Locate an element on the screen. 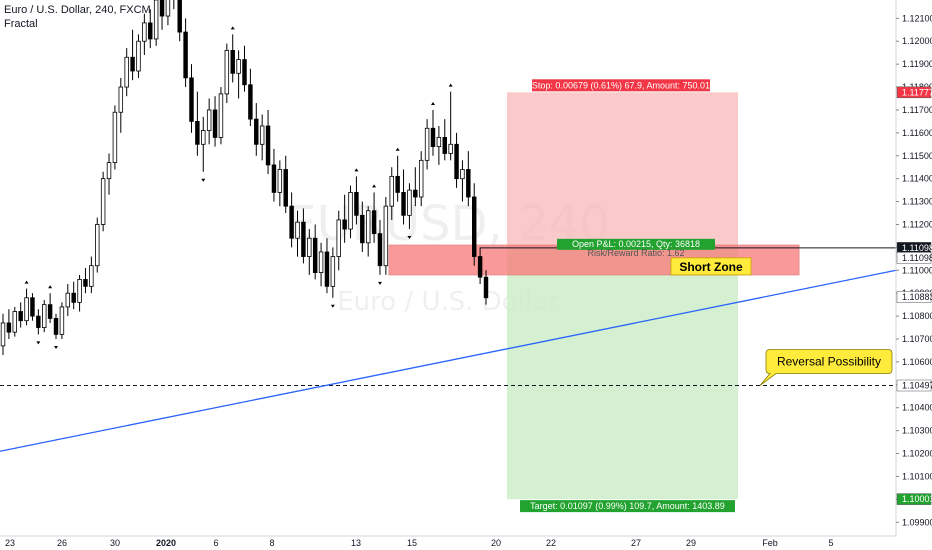 Image resolution: width=932 pixels, height=550 pixels. price-tick-label: 1.10100 is located at coordinates (917, 476).